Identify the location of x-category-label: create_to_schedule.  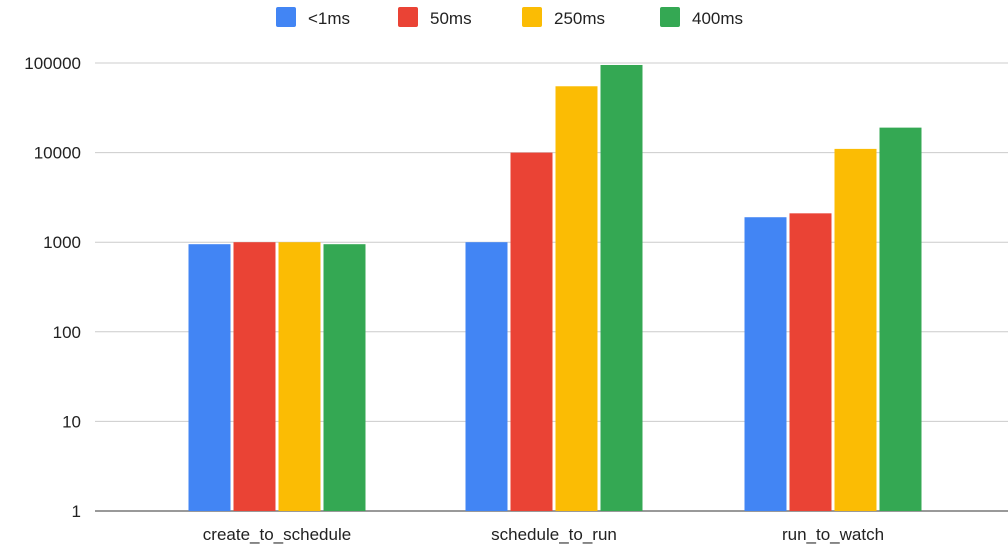
(277, 534).